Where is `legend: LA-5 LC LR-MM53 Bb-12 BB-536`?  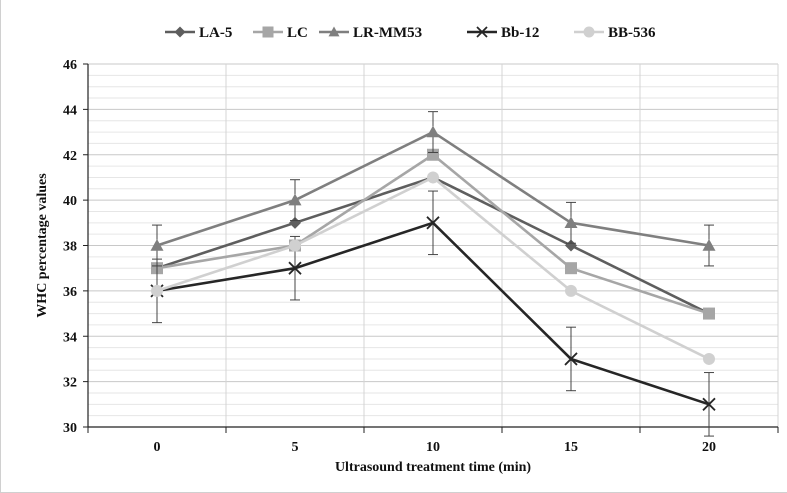
legend: LA-5 LC LR-MM53 Bb-12 BB-536 is located at coordinates (410, 33).